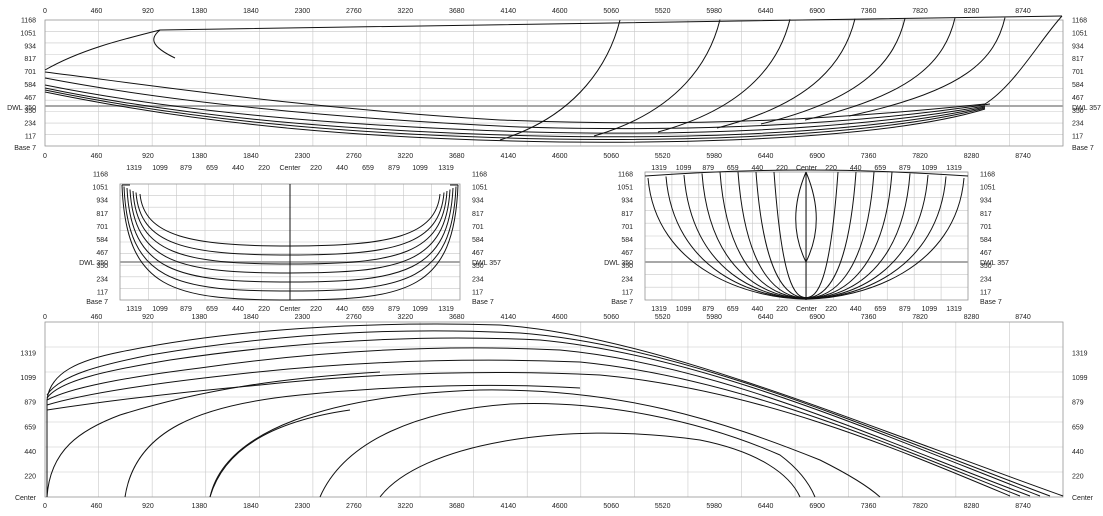 The width and height of the screenshot is (1103, 516). I want to click on section-x-tick: 879, so click(186, 168).